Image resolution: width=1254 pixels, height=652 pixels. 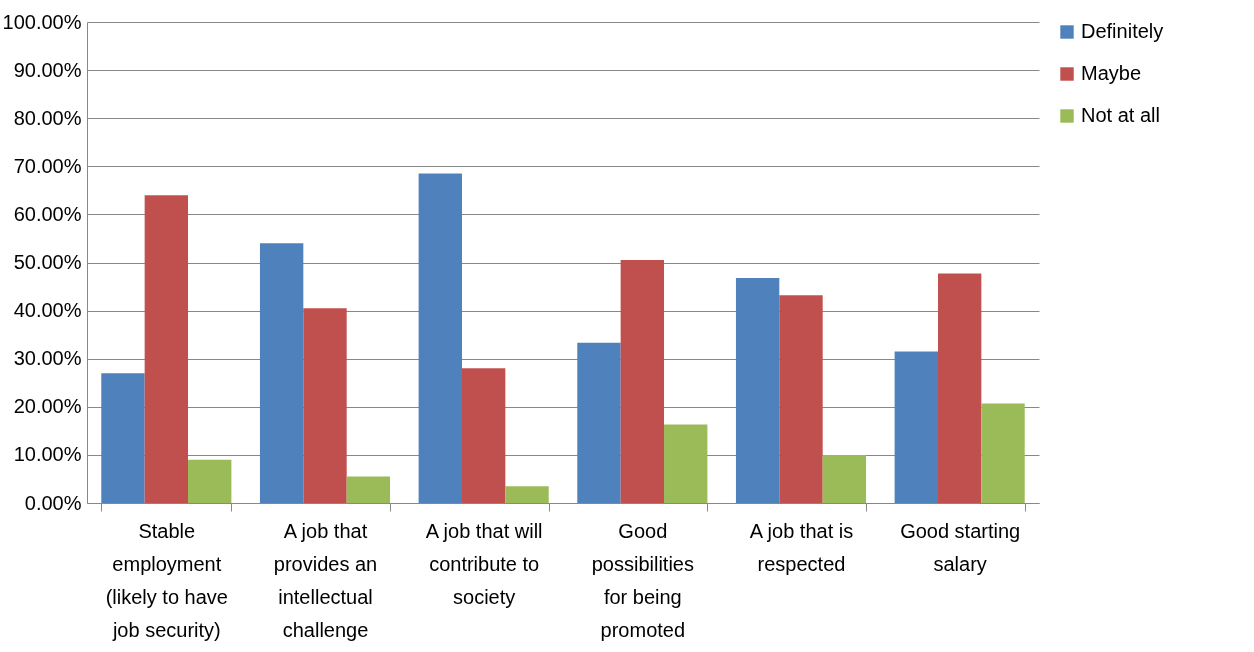 I want to click on y-tick-label: 0.00%, so click(x=53, y=502).